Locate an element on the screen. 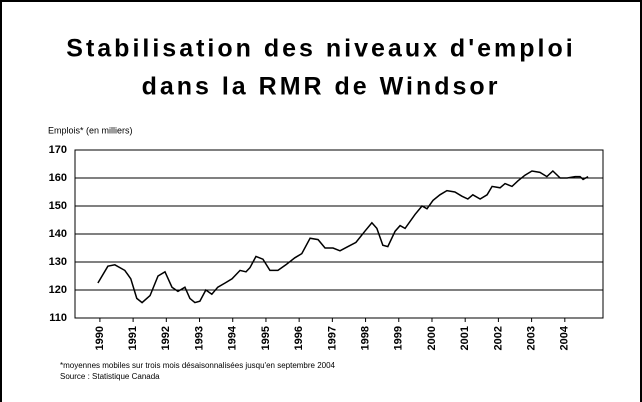 This screenshot has width=642, height=402. y-tick-label: 170 is located at coordinates (58, 150).